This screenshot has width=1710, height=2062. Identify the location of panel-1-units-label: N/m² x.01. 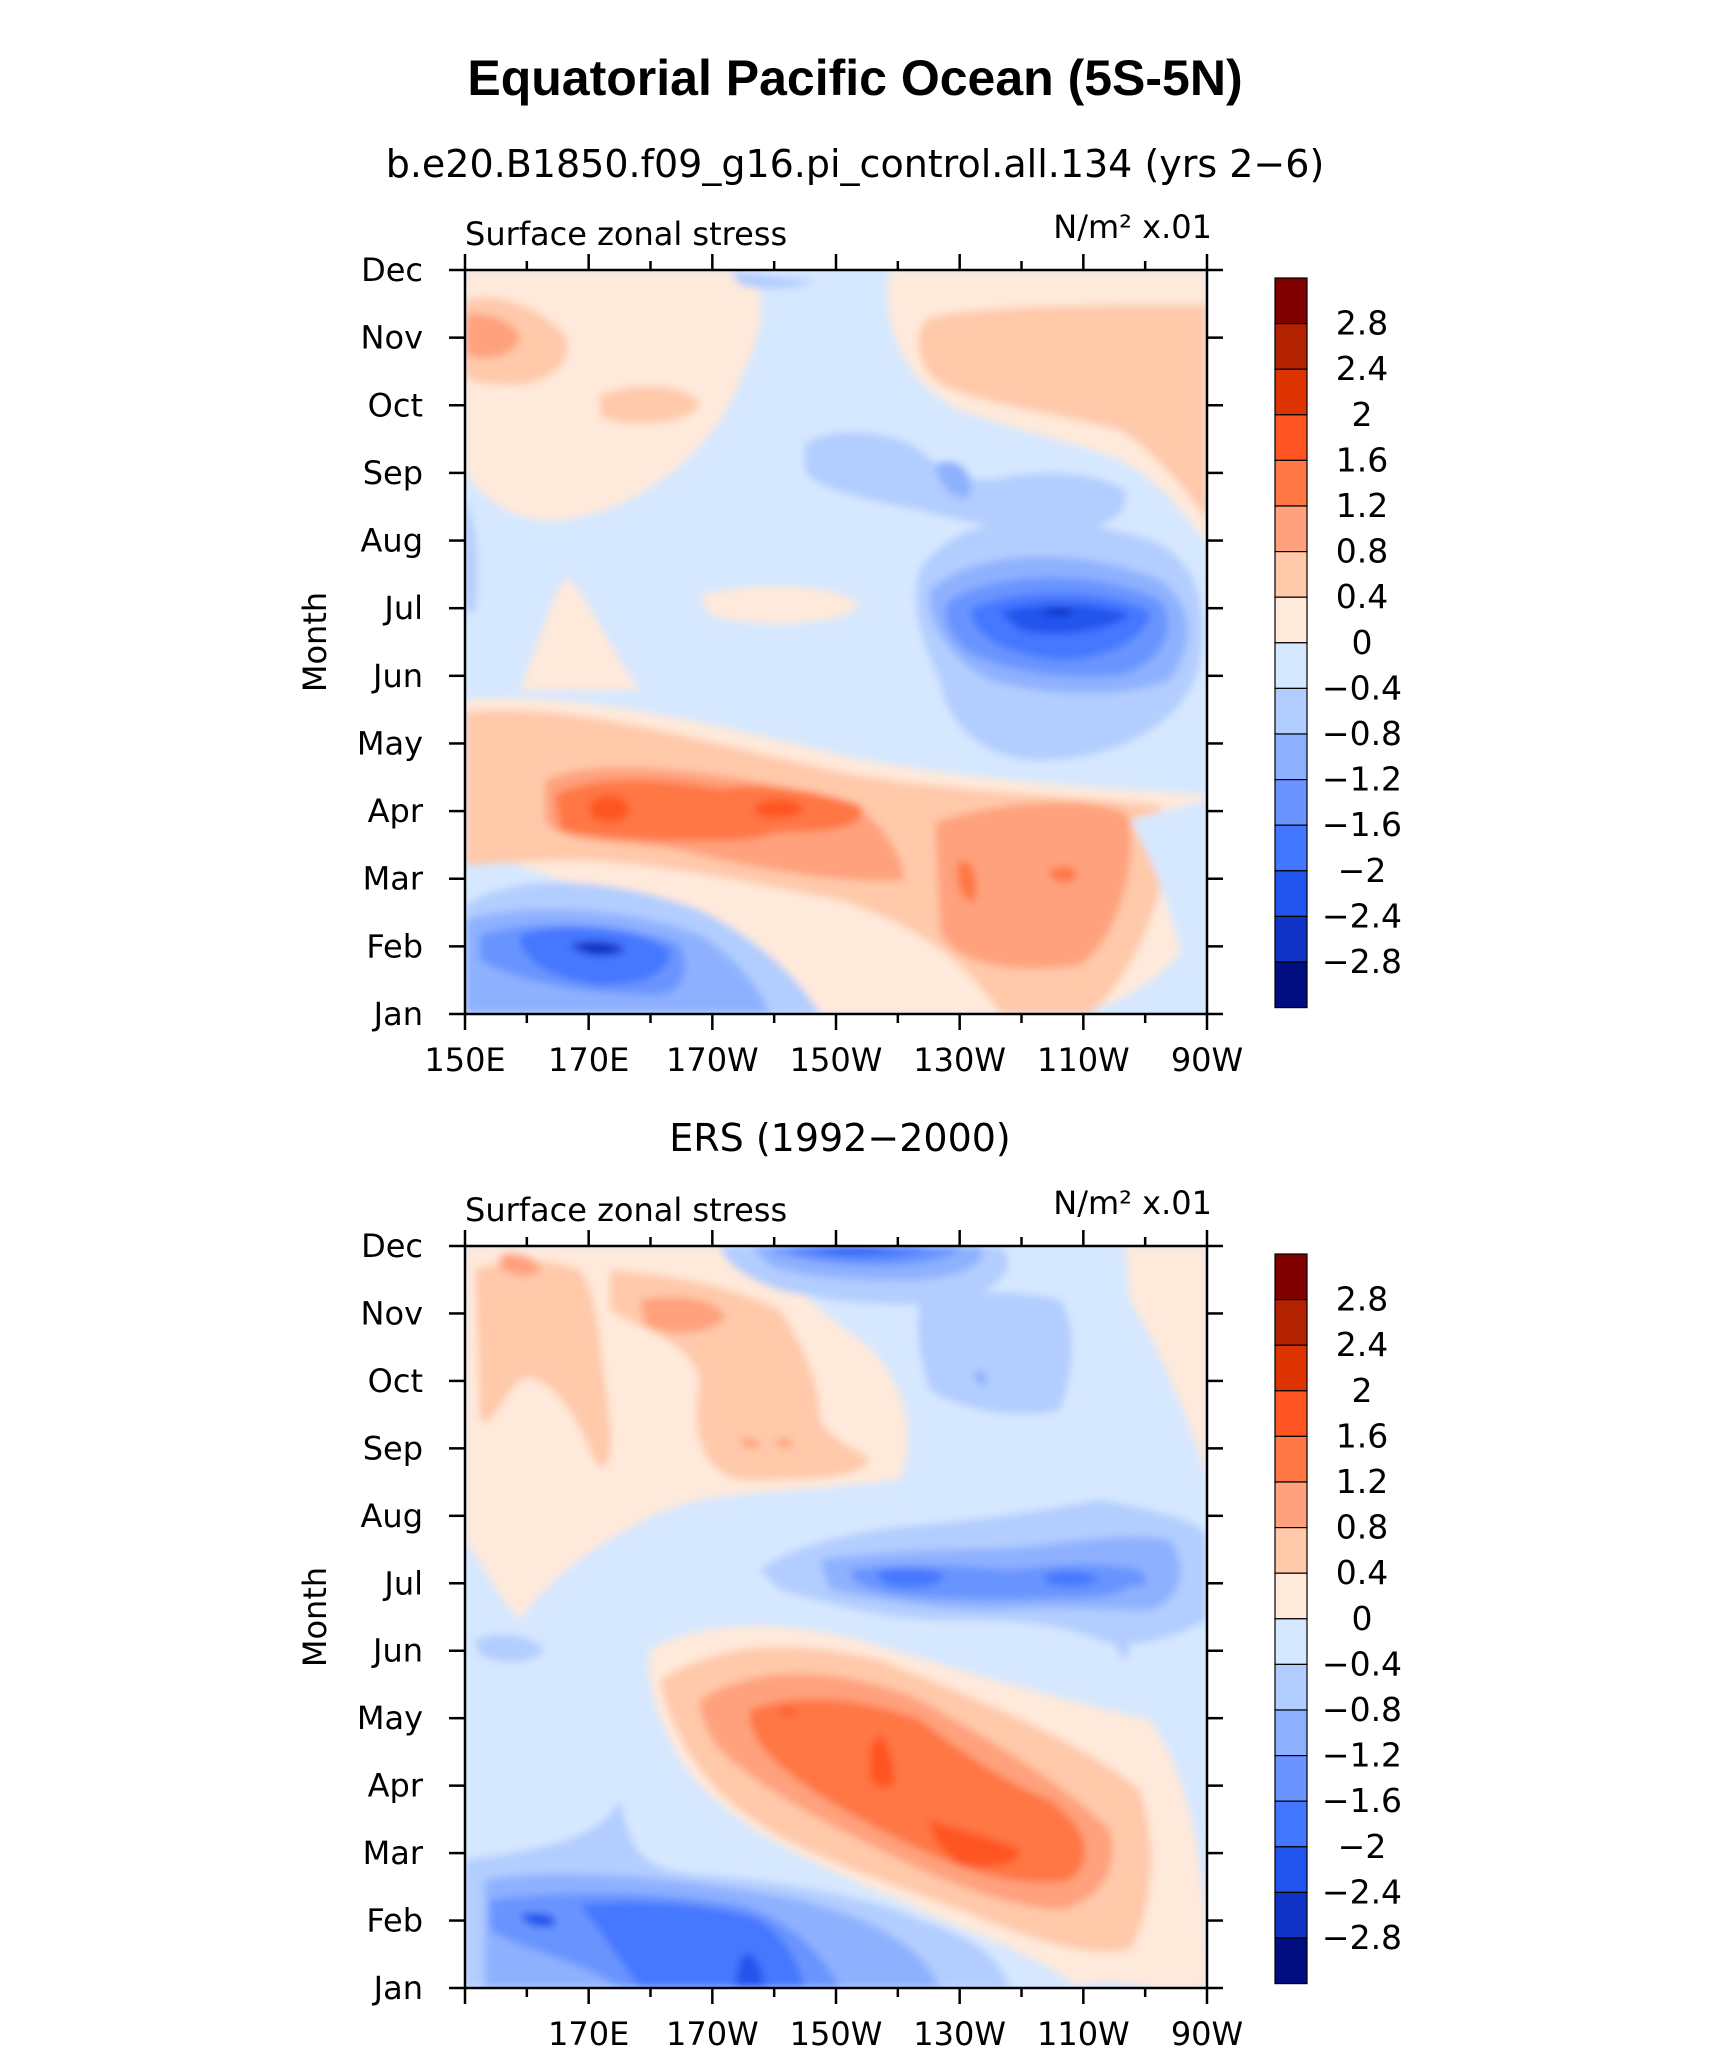
(1132, 227).